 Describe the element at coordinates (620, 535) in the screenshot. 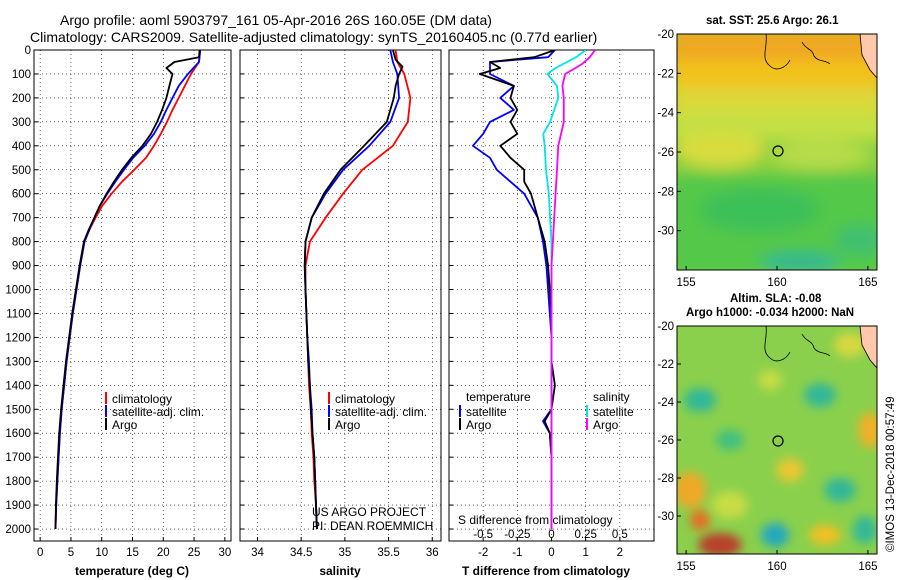

I see `s-diff-tick-label: 0.5` at that location.